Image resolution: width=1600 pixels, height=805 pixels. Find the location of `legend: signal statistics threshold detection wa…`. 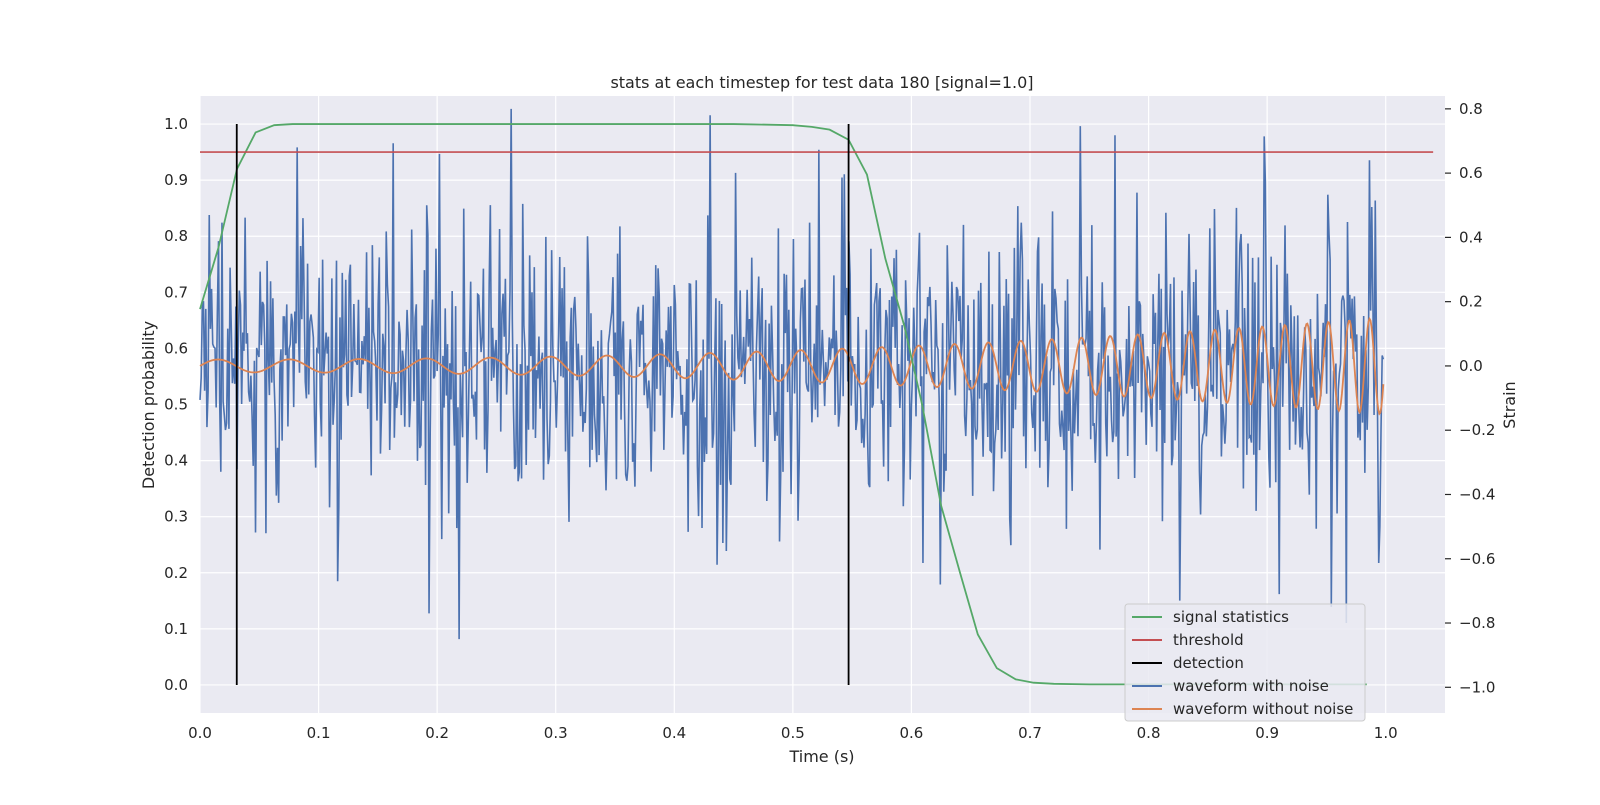

legend: signal statistics threshold detection wa… is located at coordinates (1245, 662).